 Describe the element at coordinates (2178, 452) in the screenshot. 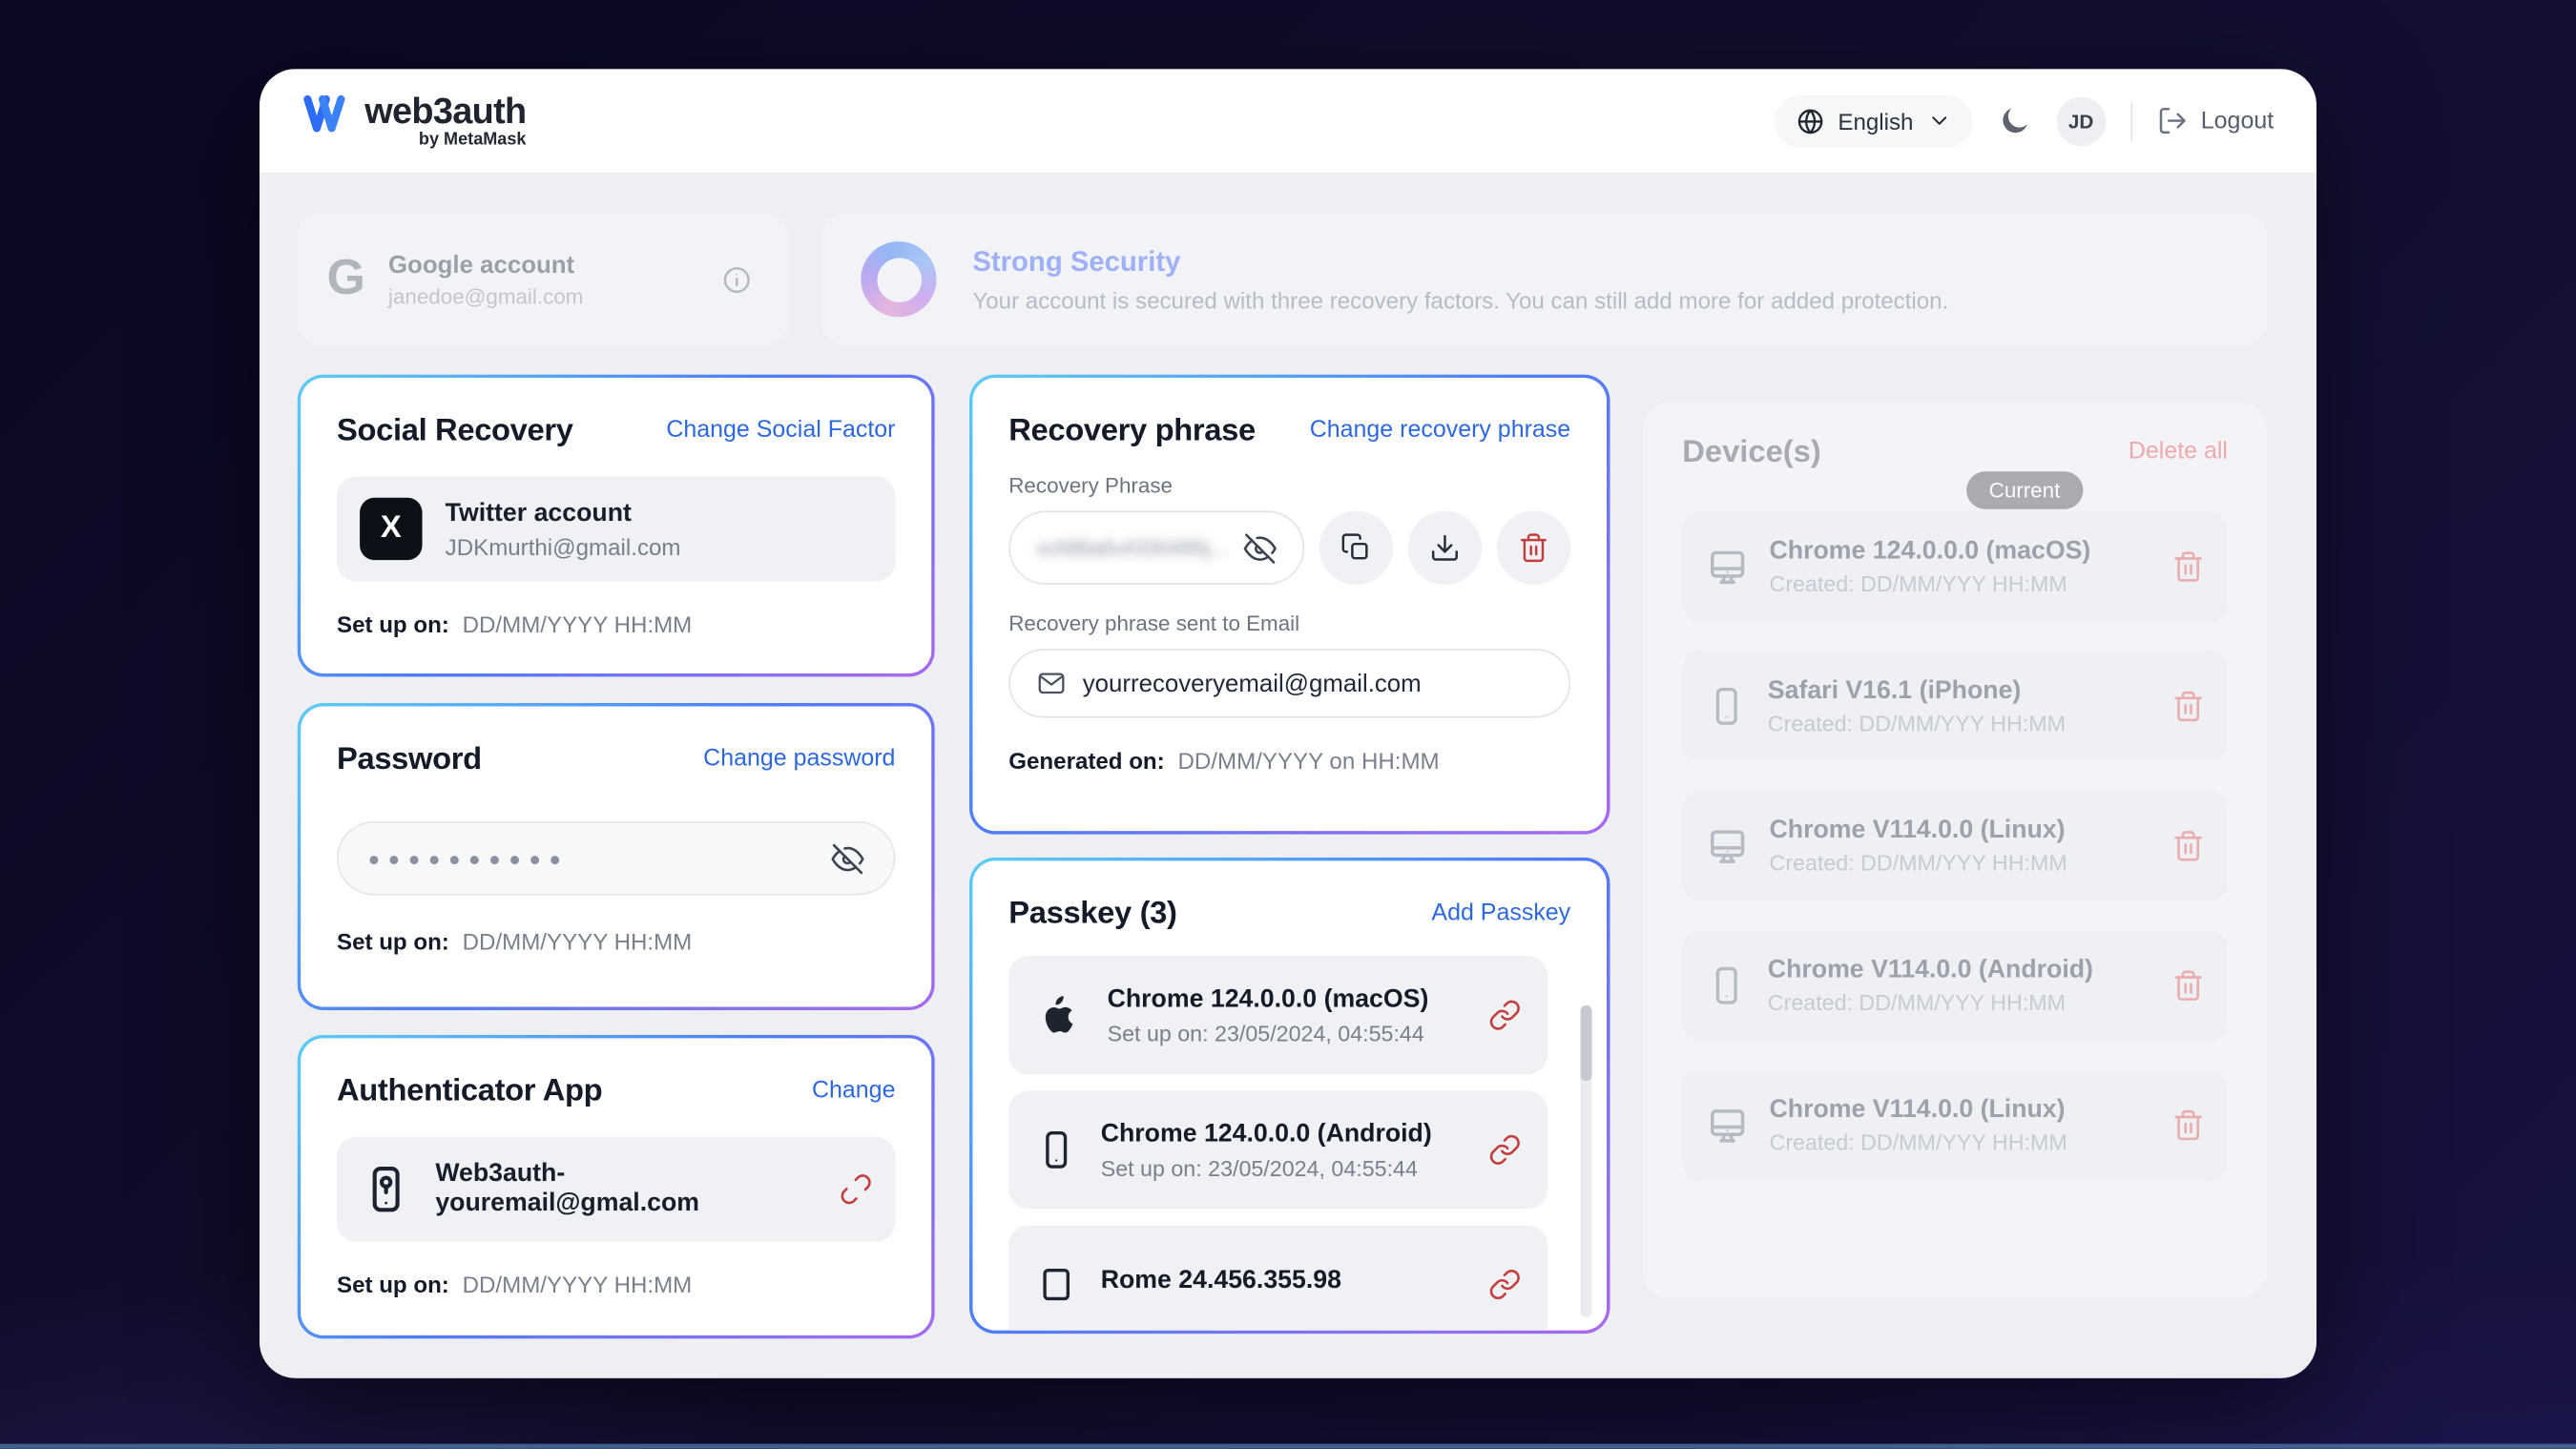

I see `delete-all-link: Delete all` at that location.